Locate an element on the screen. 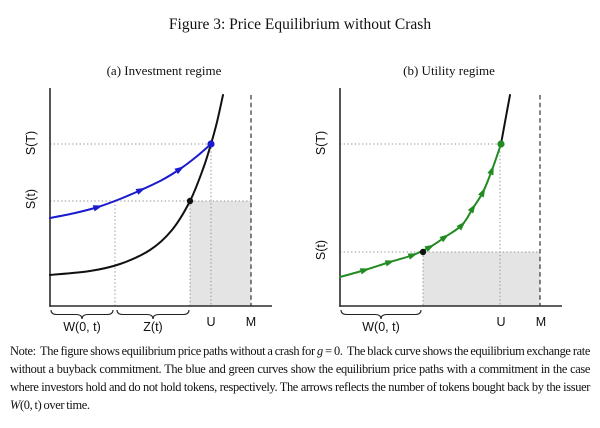 The height and width of the screenshot is (428, 600). curve-no-commitment-equilibrium-black-upper is located at coordinates (505, 119).